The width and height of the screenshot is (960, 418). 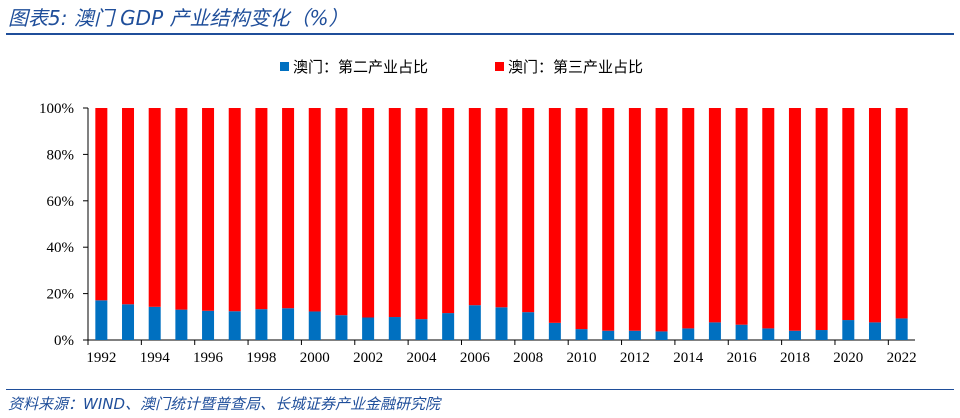 I want to click on x-tick-label: 1998, so click(x=261, y=358).